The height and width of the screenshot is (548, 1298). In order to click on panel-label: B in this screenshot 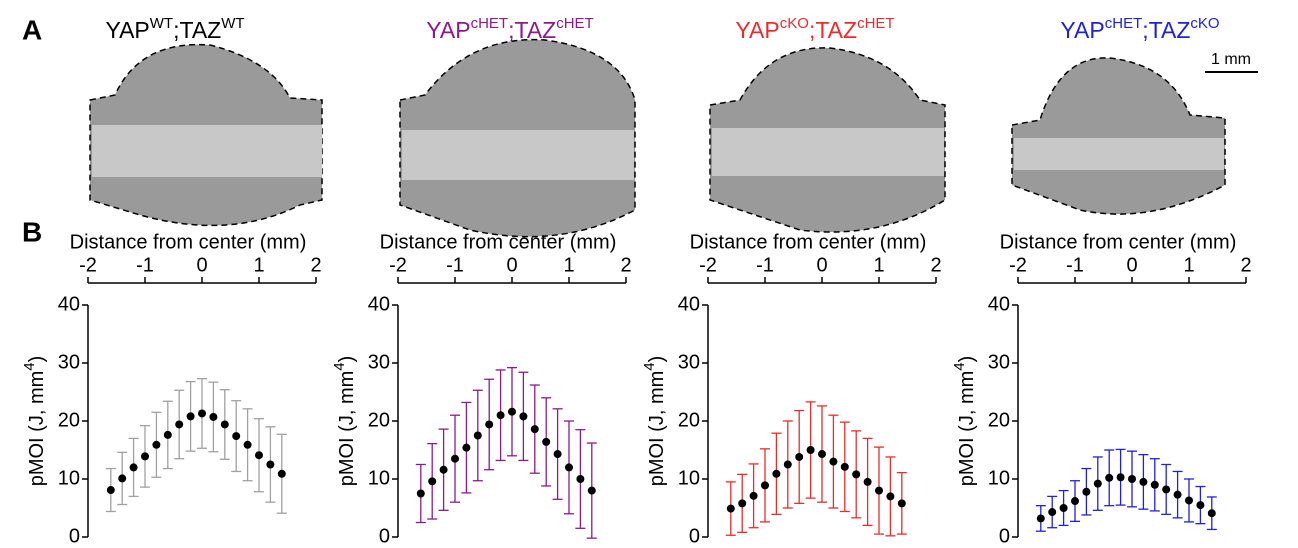, I will do `click(32, 231)`.